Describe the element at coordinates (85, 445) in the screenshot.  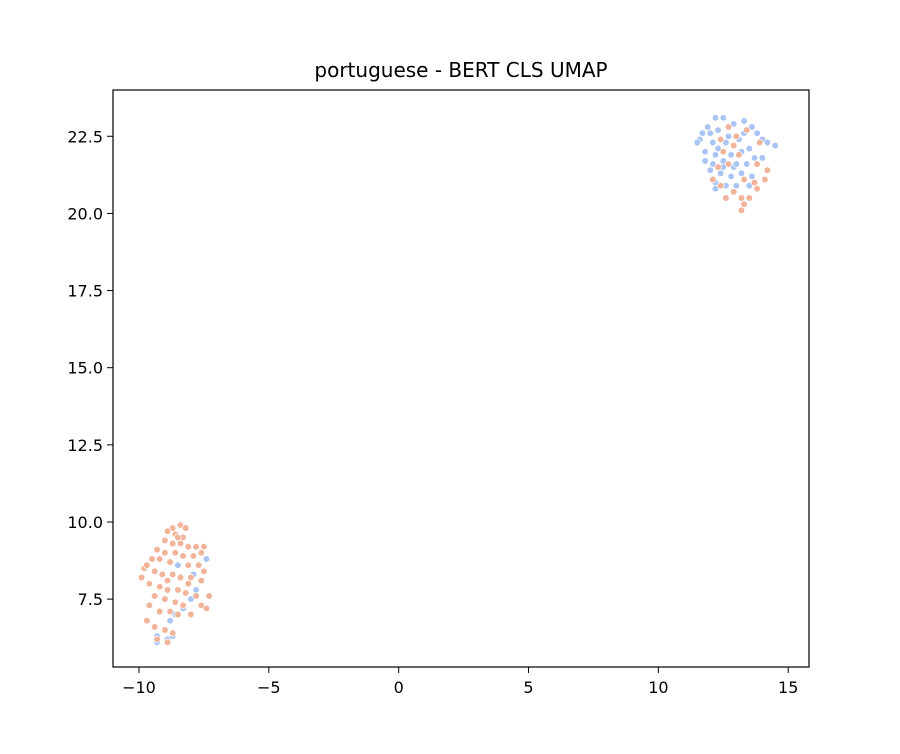
I see `y-tick-label: 12.5` at that location.